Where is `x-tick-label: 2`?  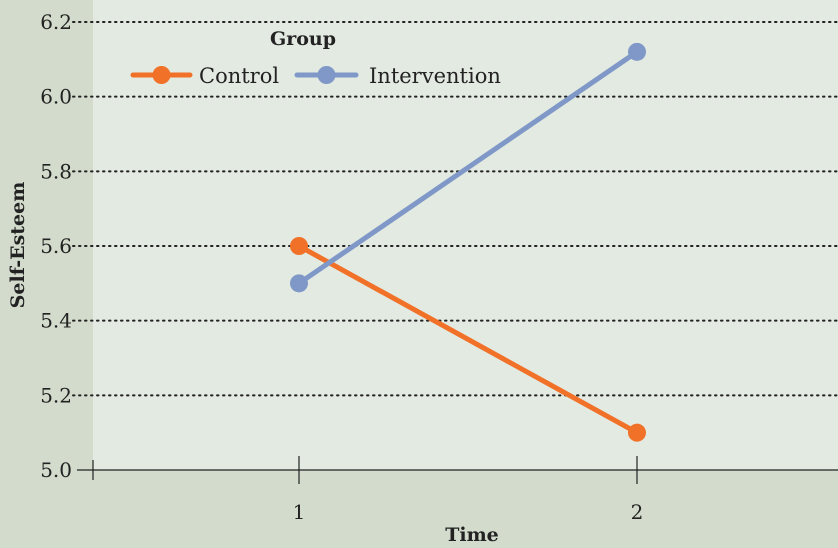
x-tick-label: 2 is located at coordinates (637, 512).